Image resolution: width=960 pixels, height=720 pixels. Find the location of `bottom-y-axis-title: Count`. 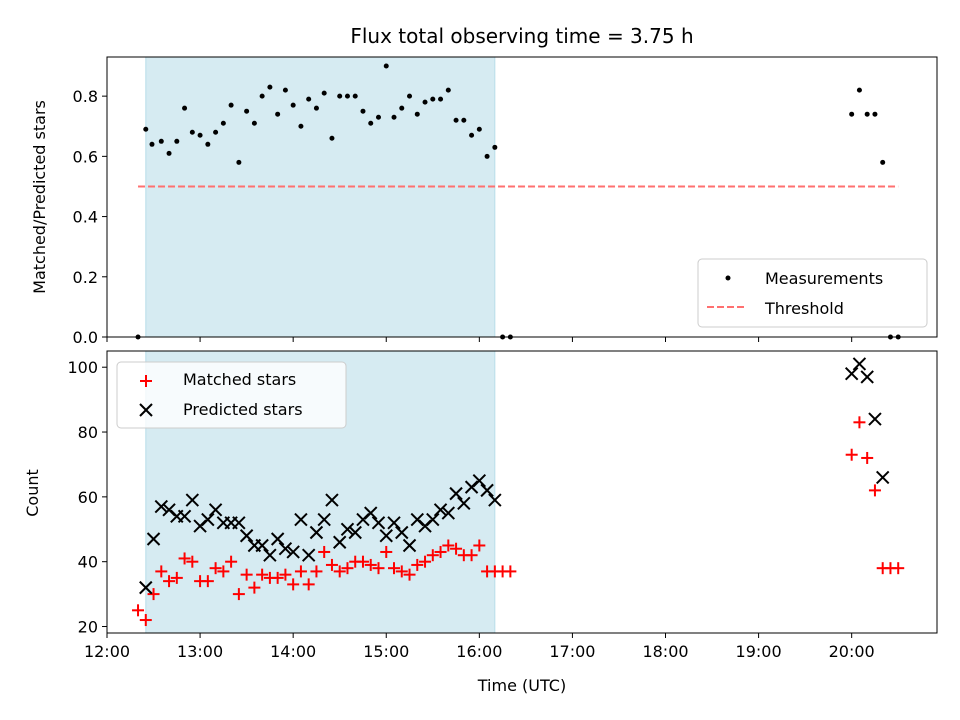

bottom-y-axis-title: Count is located at coordinates (32, 493).